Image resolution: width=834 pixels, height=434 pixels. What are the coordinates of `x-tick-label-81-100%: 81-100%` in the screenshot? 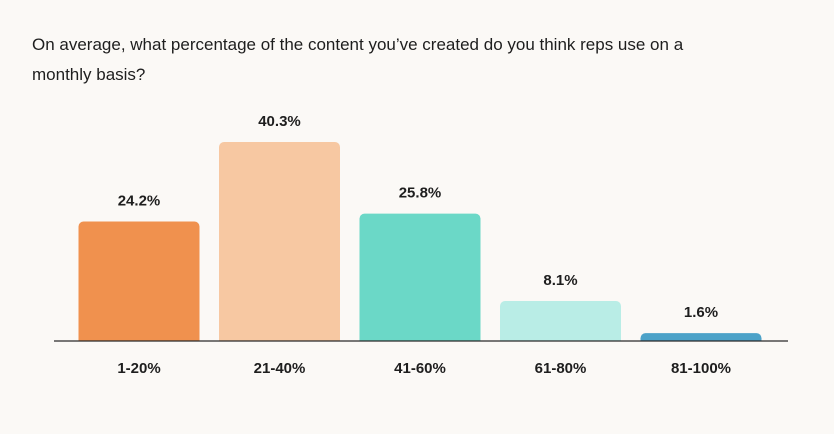 It's located at (701, 368).